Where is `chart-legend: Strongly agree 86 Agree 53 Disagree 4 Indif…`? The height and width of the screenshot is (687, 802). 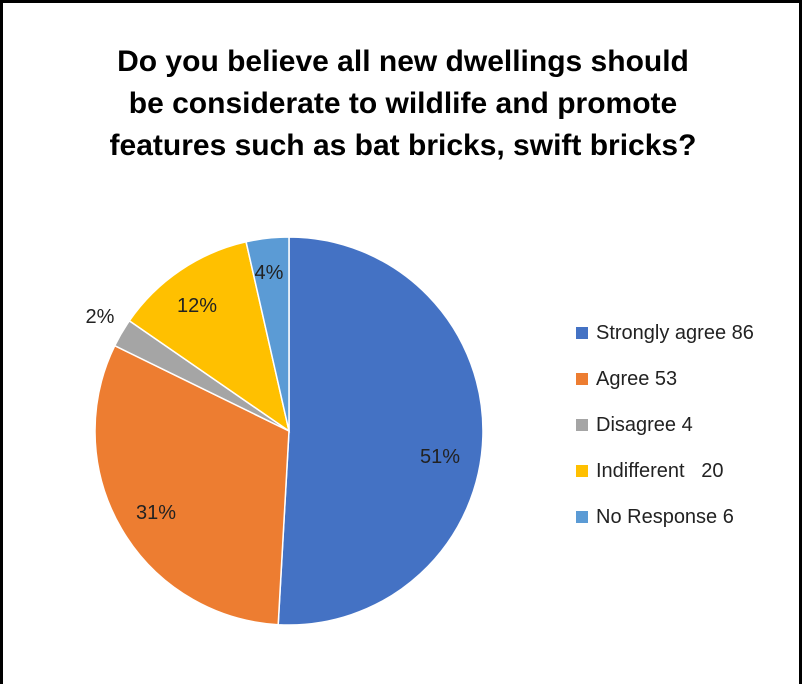
chart-legend: Strongly agree 86 Agree 53 Disagree 4 Indif… is located at coordinates (665, 436).